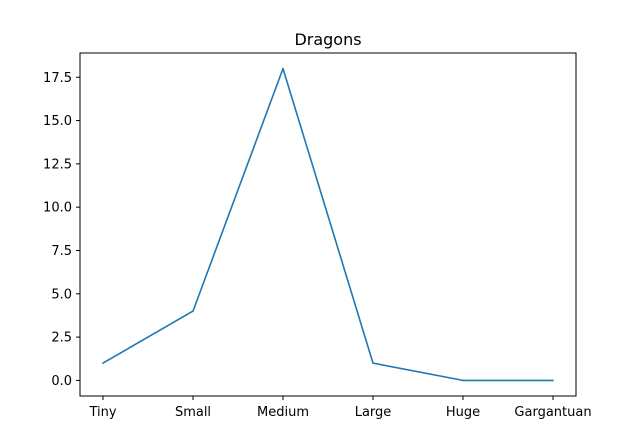 The image size is (640, 445). I want to click on y-tick-label: 0.0, so click(61, 381).